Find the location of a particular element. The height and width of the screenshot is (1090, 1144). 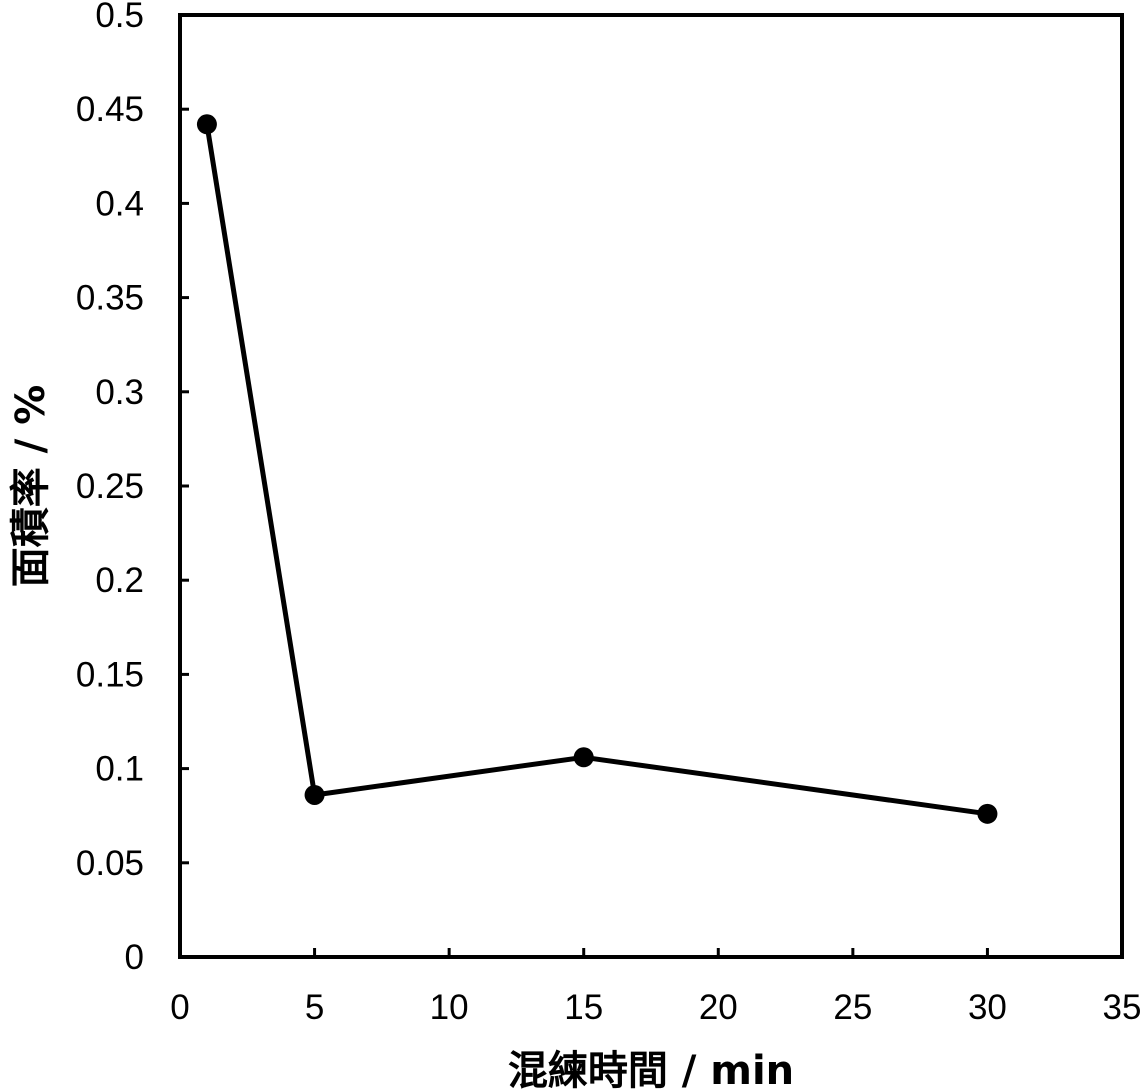

y-tick-label: 0.5 is located at coordinates (119, 17).